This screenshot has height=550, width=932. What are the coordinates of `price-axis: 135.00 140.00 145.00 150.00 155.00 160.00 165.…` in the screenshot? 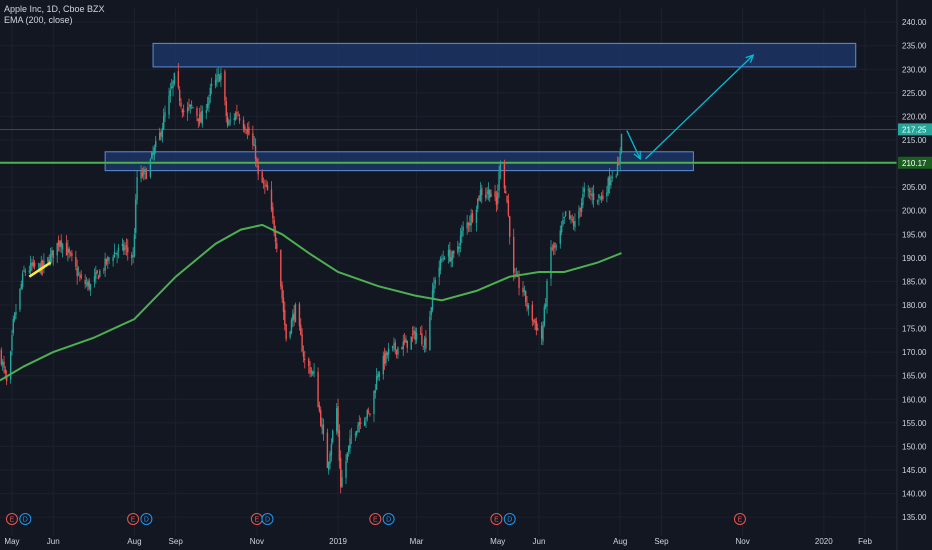 It's located at (911, 275).